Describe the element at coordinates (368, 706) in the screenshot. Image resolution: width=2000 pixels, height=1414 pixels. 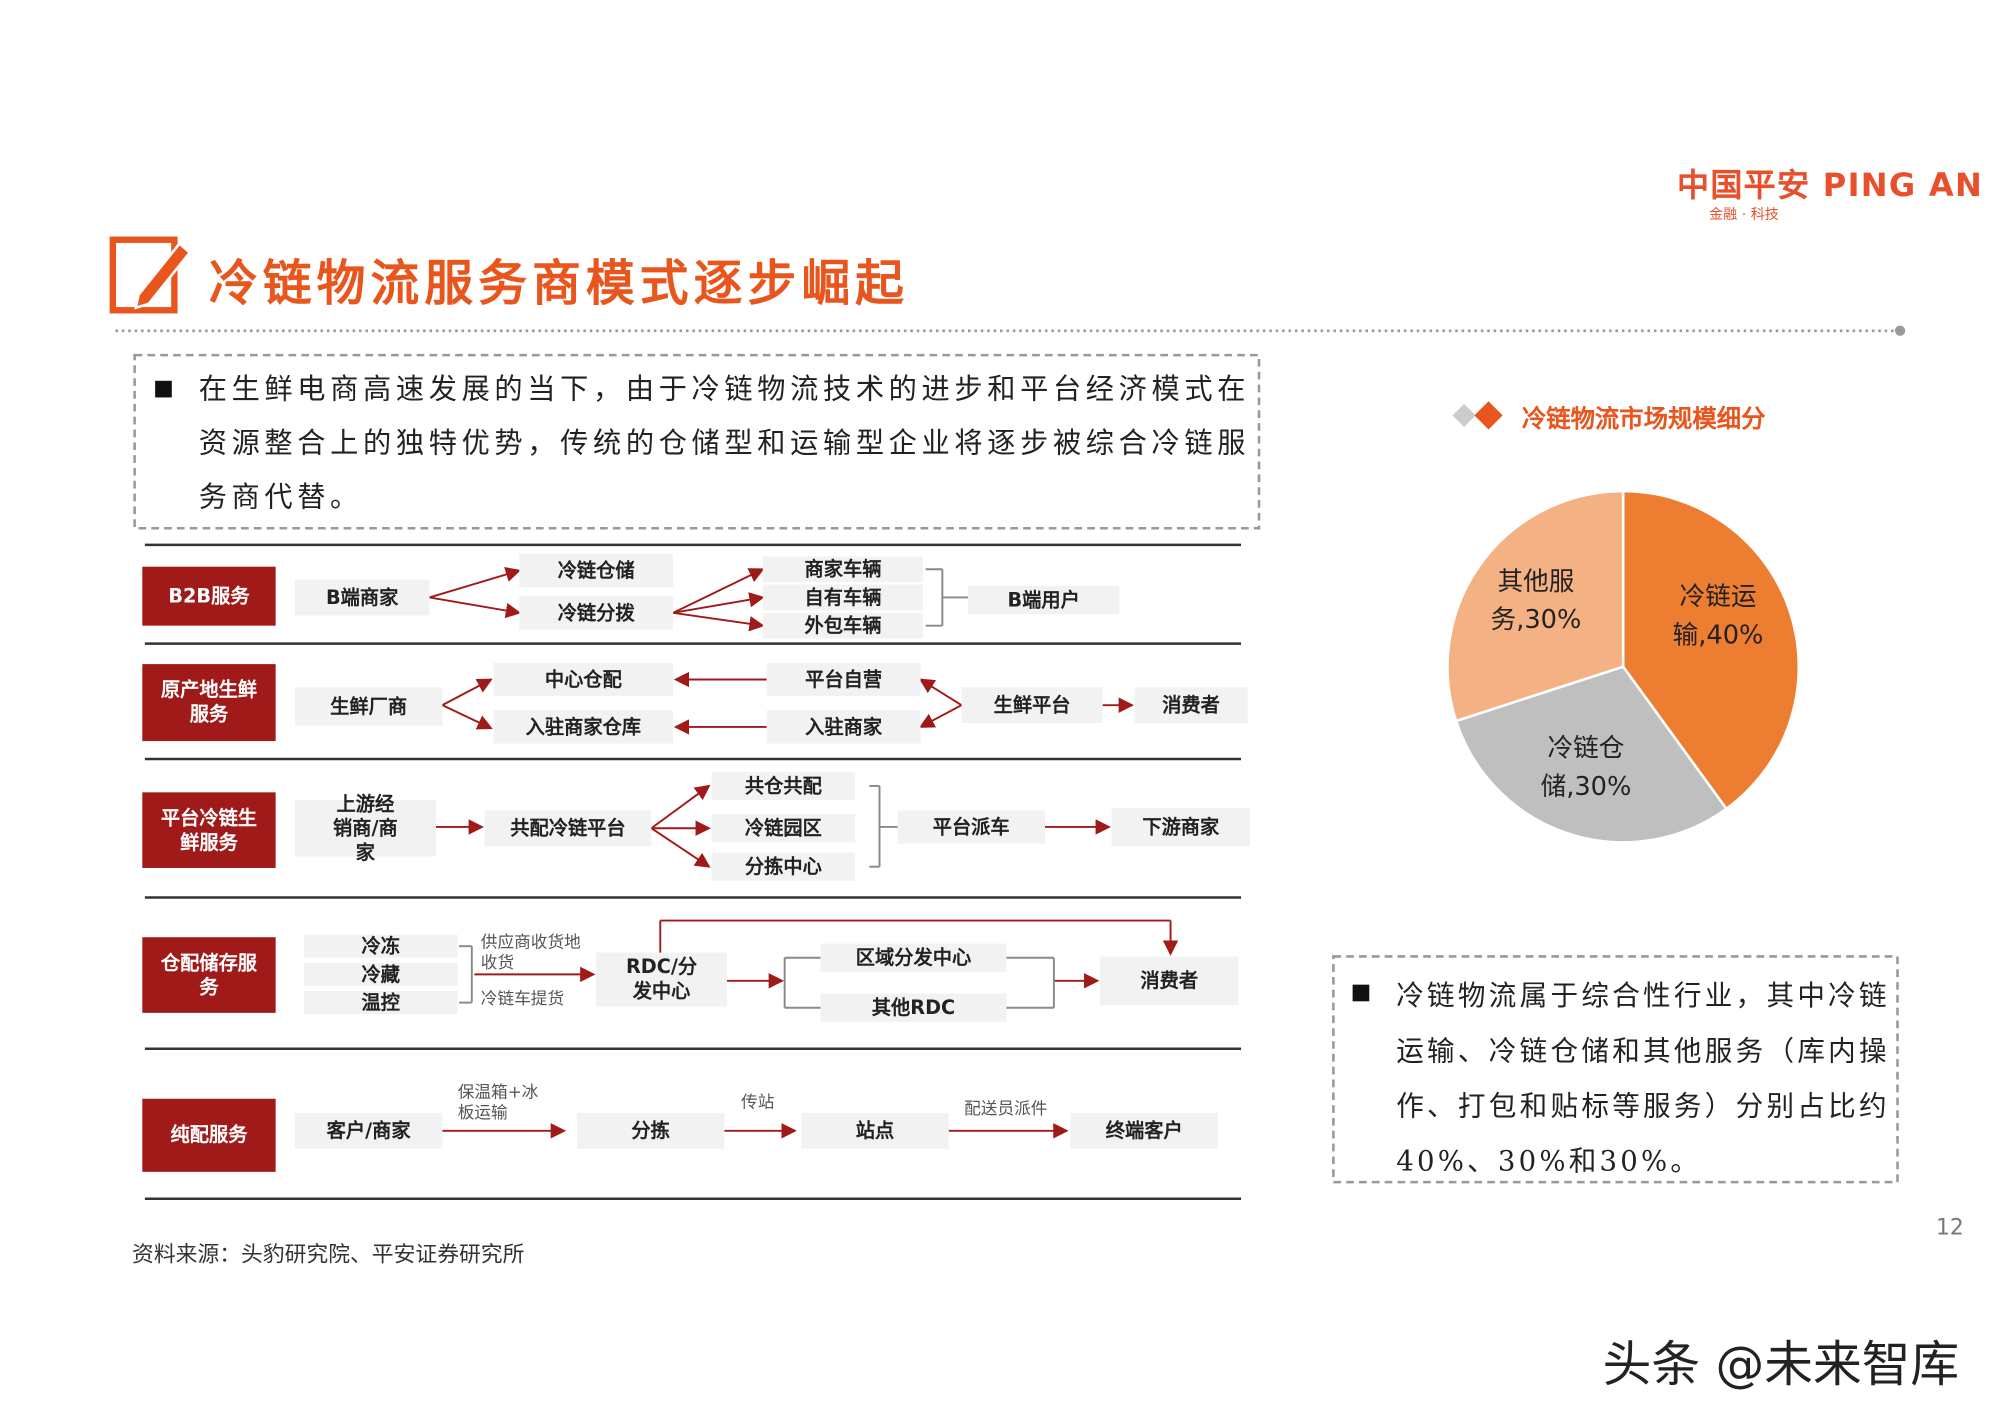
I see `node: 生鲜厂商` at that location.